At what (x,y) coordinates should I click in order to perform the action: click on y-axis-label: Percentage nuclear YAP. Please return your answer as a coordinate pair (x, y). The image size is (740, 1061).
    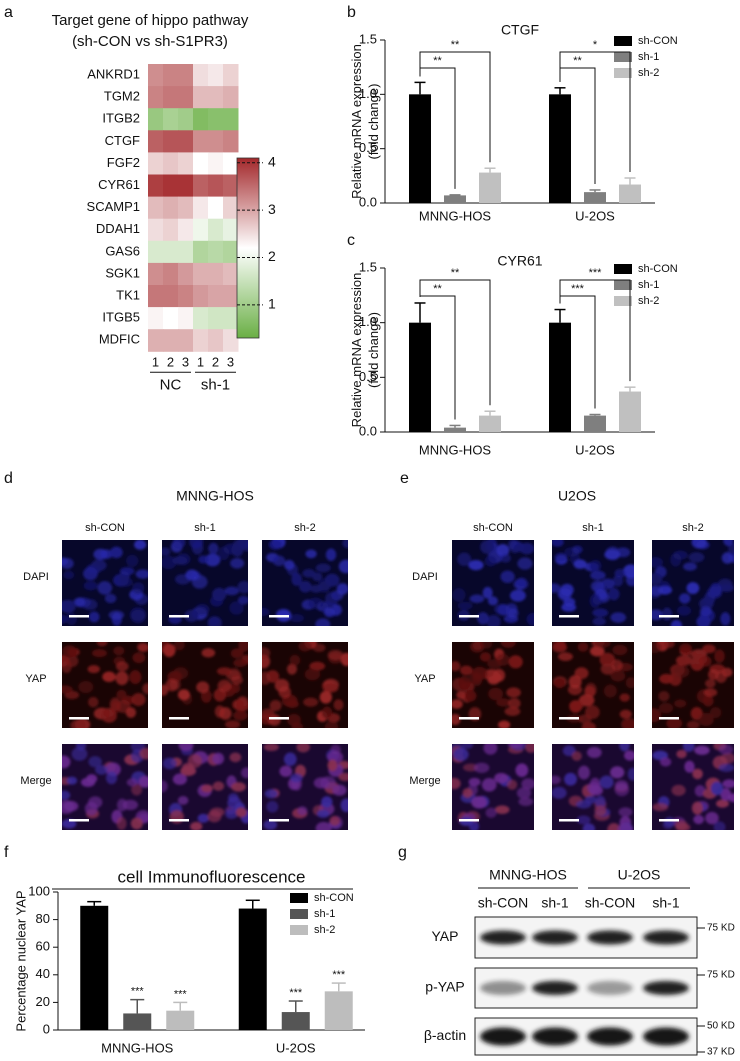
    Looking at the image, I should click on (20, 960).